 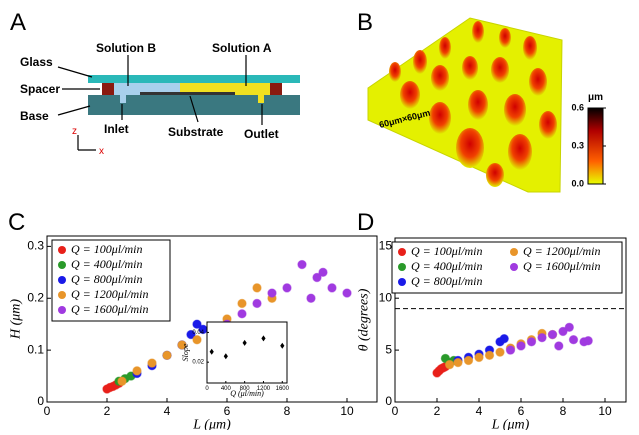 What do you see at coordinates (595, 146) in the screenshot?
I see `colorbar-body` at bounding box center [595, 146].